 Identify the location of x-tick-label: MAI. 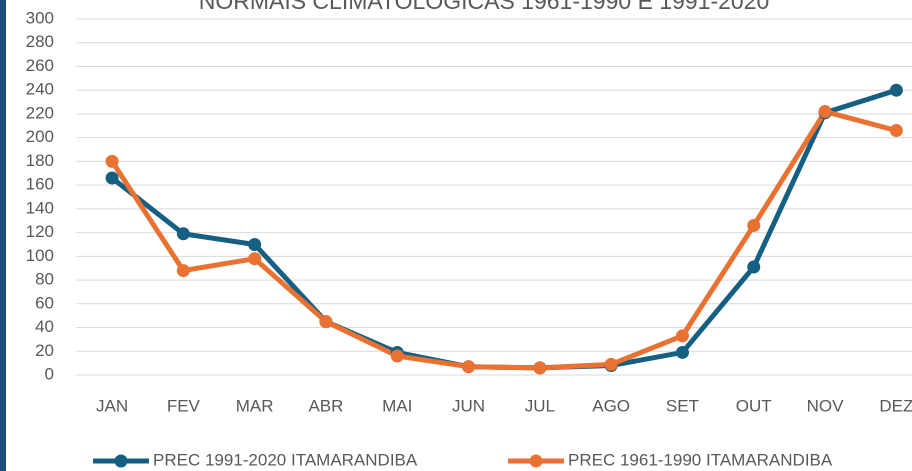
(397, 405).